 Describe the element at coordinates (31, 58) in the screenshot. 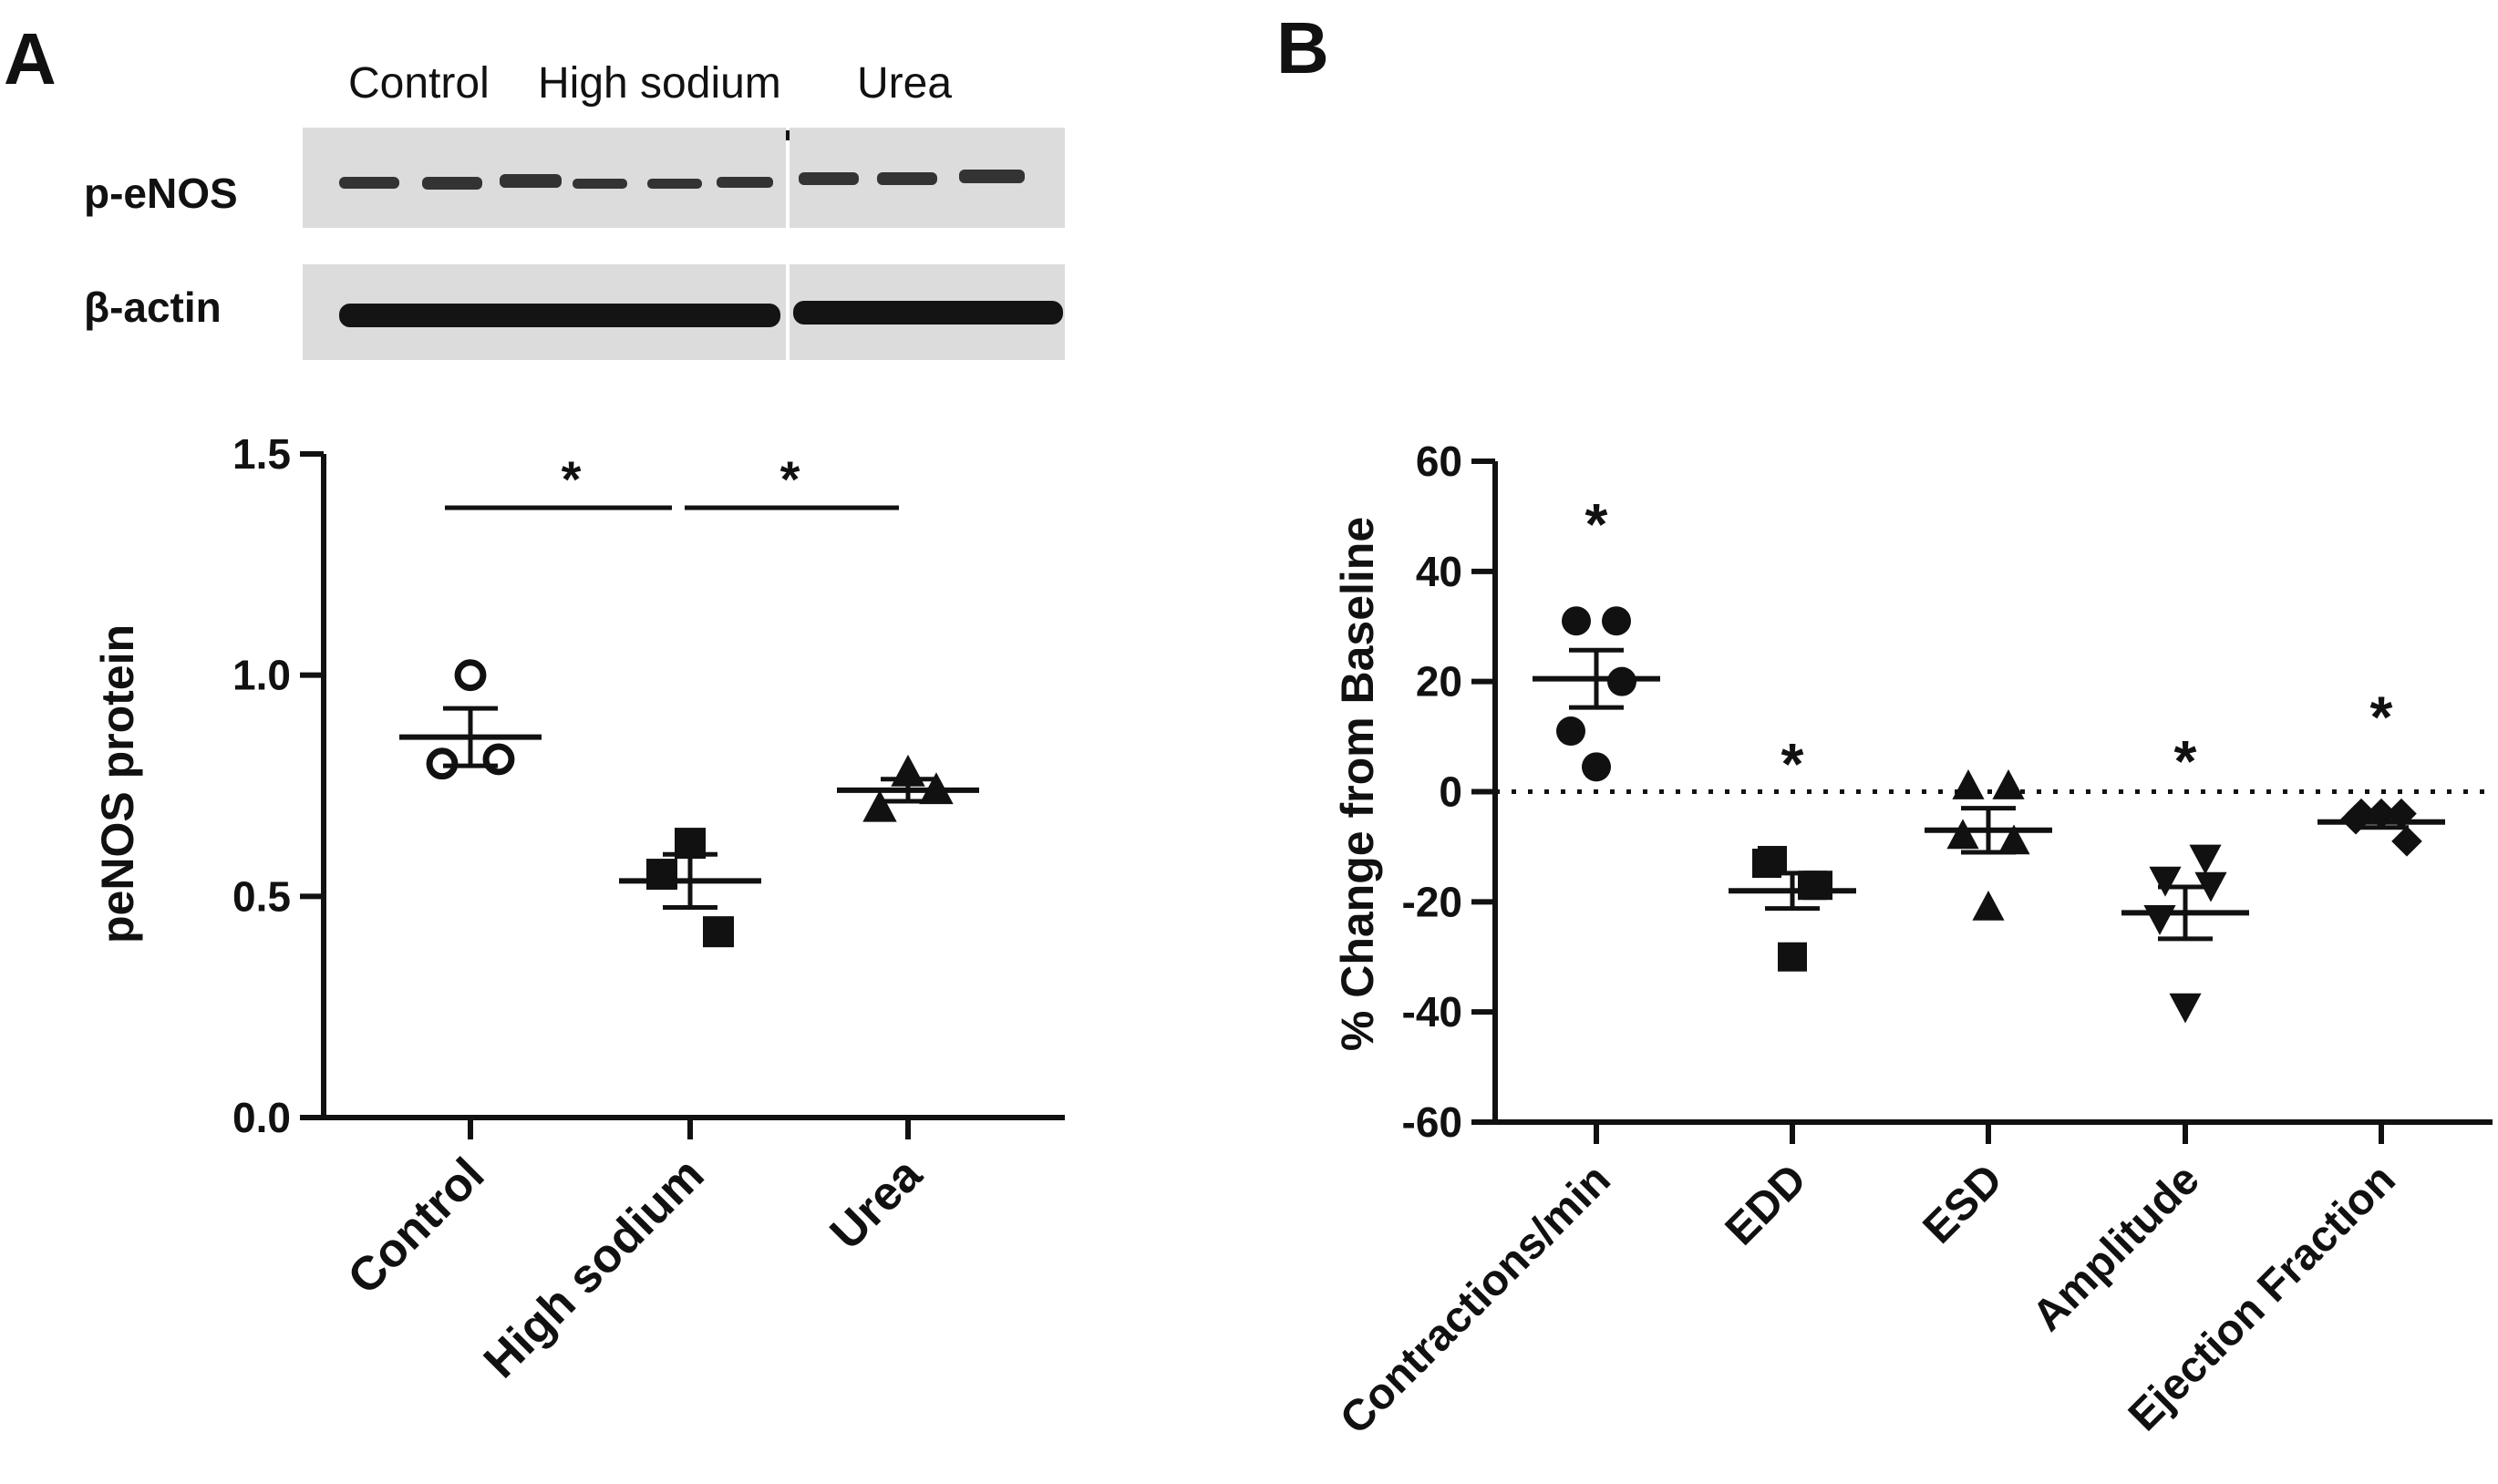

I see `panel-label-a: A` at that location.